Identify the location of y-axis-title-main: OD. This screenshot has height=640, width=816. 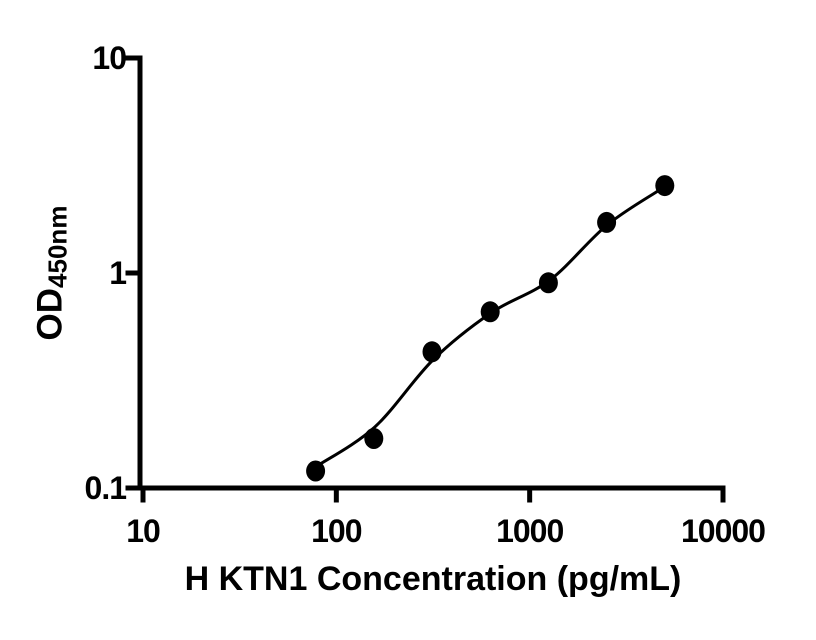
(50, 314).